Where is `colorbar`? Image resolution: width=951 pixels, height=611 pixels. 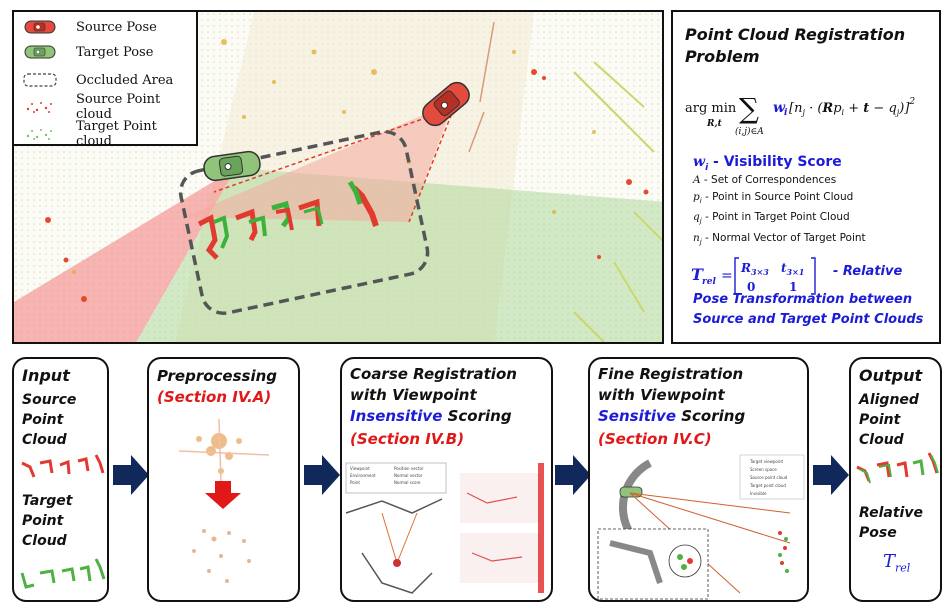
colorbar is located at coordinates (541, 528).